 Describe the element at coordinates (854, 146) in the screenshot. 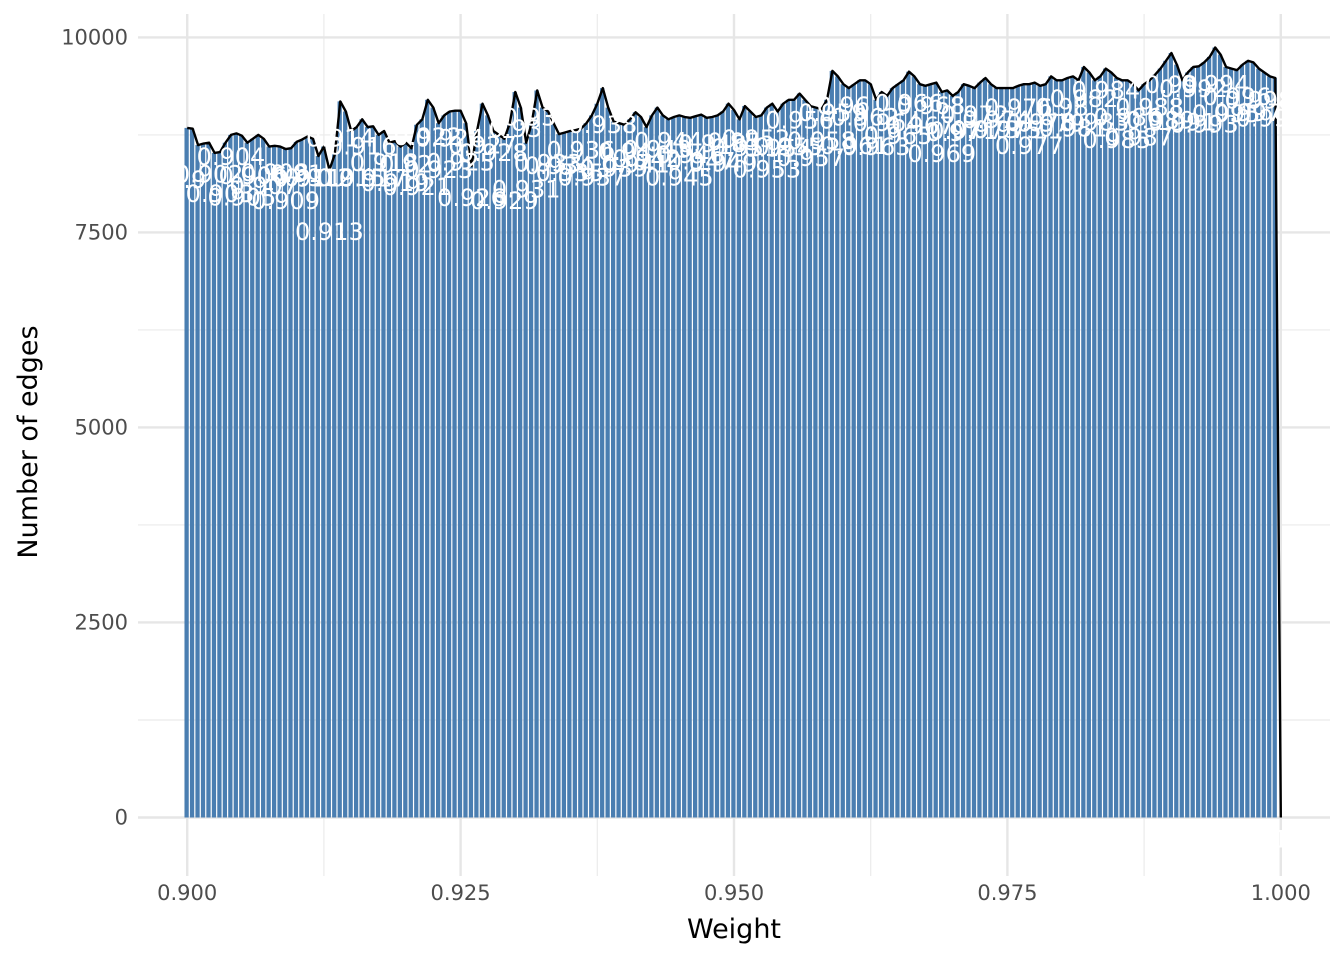

I see `bar-value-label: 0.961` at that location.